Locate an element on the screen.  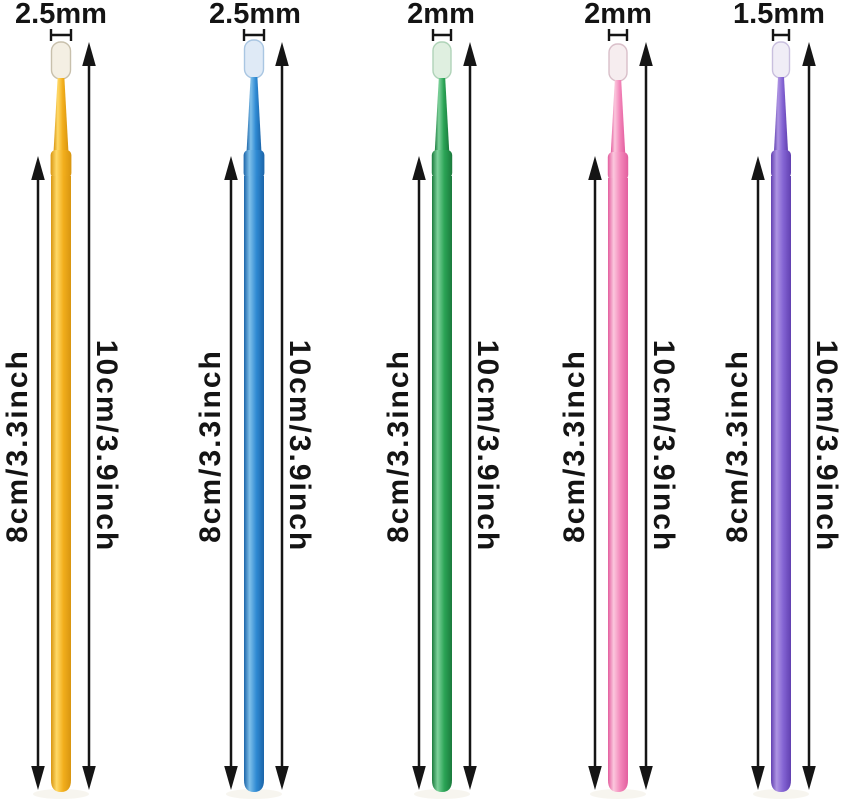
micro-brush-purple is located at coordinates (783, 414).